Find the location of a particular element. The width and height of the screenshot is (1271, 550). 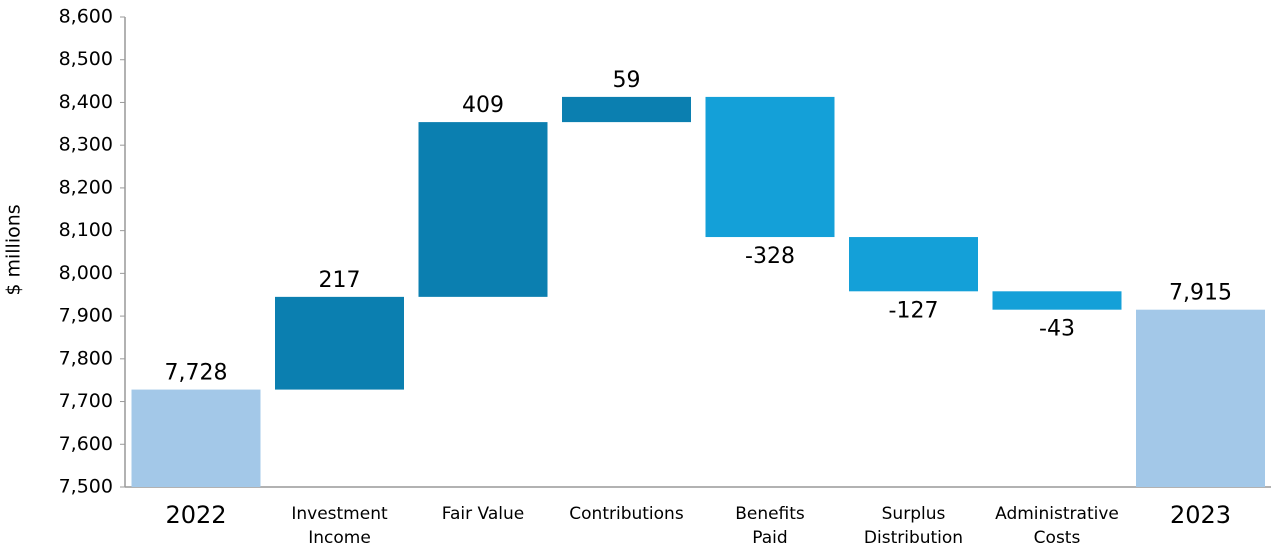

y-tick-label: 7,800 is located at coordinates (86, 358).